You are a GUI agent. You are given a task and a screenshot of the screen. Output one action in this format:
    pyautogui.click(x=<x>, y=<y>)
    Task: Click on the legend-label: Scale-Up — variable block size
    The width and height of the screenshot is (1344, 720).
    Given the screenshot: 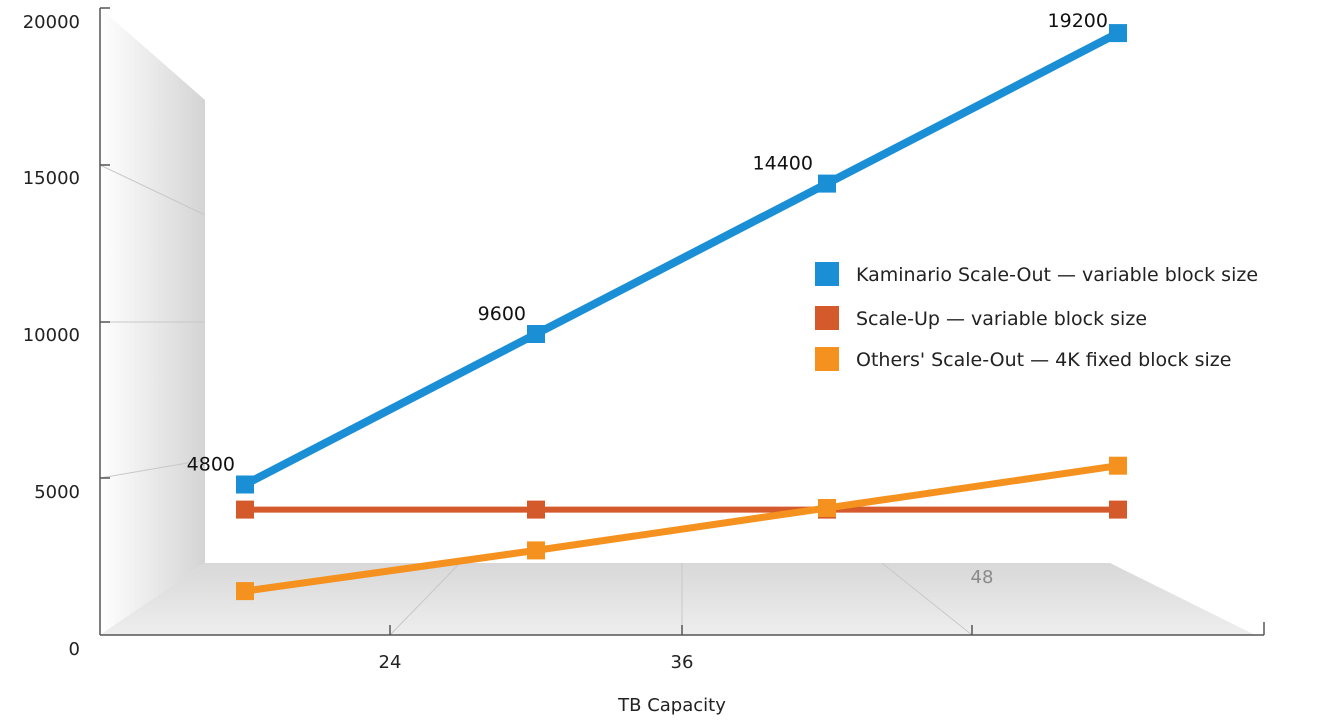 What is the action you would take?
    pyautogui.click(x=1001, y=319)
    